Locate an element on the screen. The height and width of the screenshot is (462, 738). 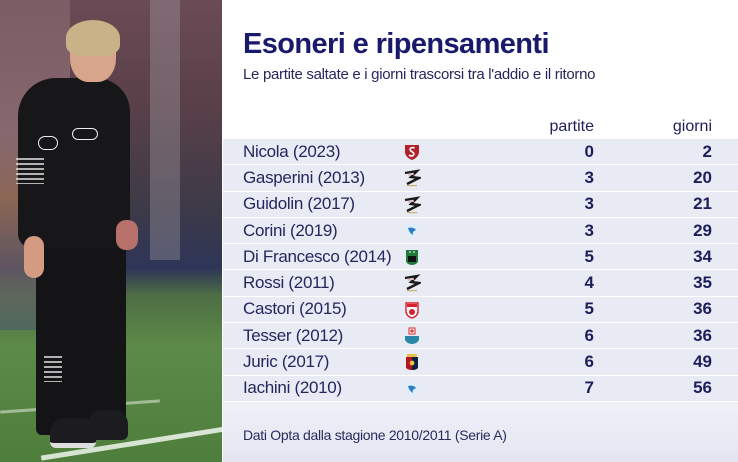
table-row: Corini (2019) 3 29 is located at coordinates (480, 231).